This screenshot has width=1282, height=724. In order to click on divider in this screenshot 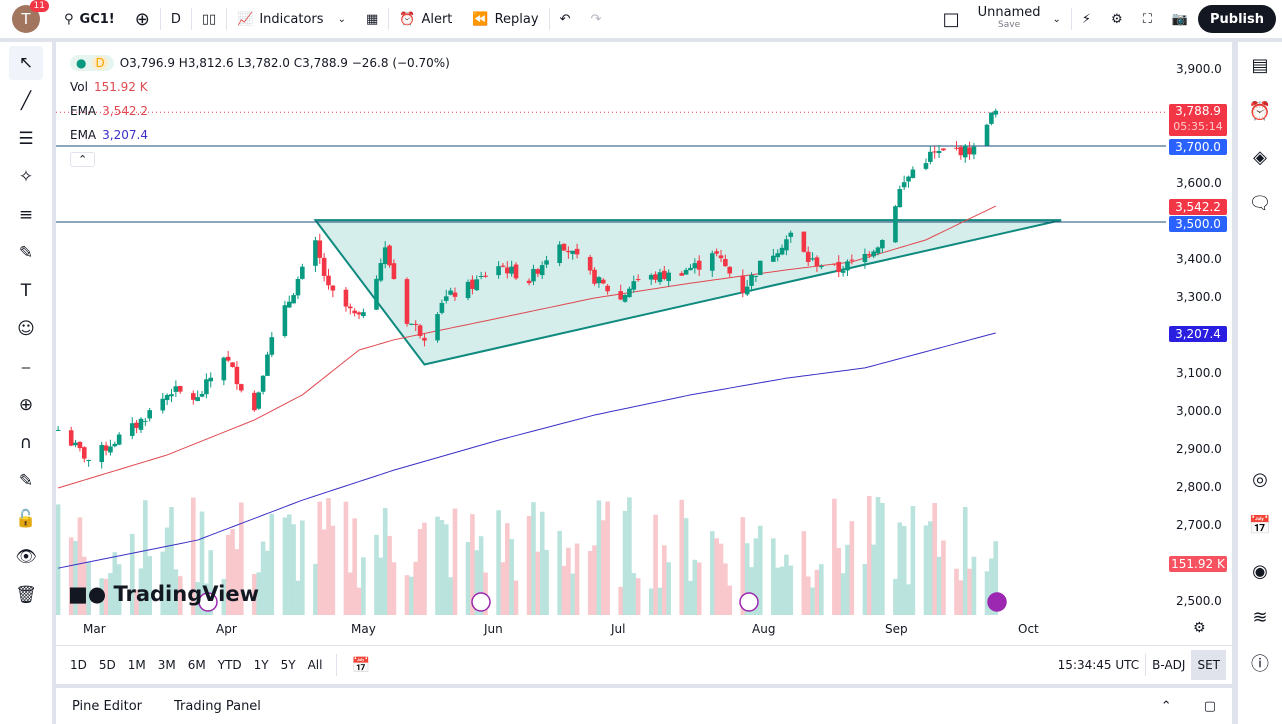, I will do `click(549, 19)`.